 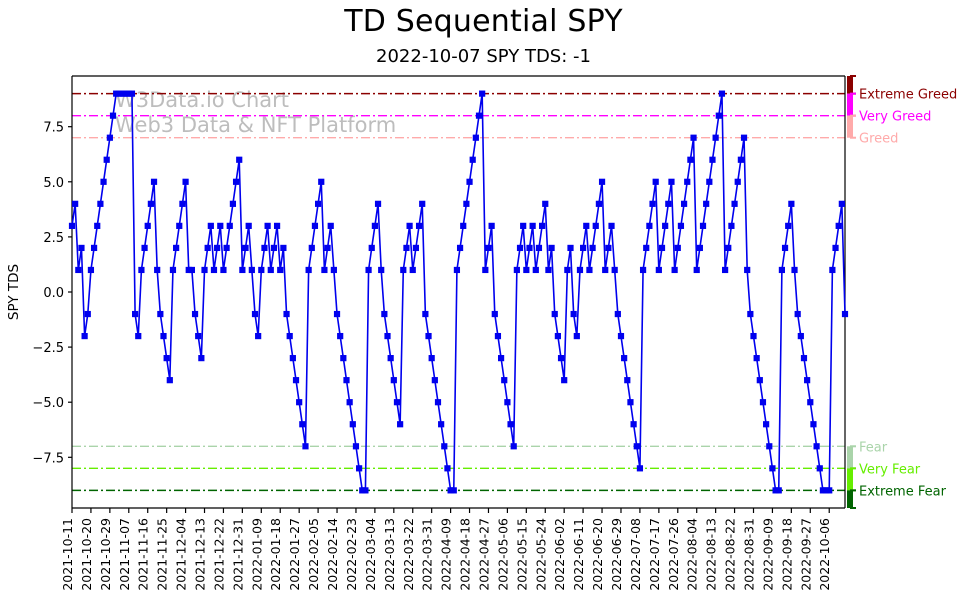 What do you see at coordinates (824, 554) in the screenshot?
I see `x-tick-label-40: 2022-10-06` at bounding box center [824, 554].